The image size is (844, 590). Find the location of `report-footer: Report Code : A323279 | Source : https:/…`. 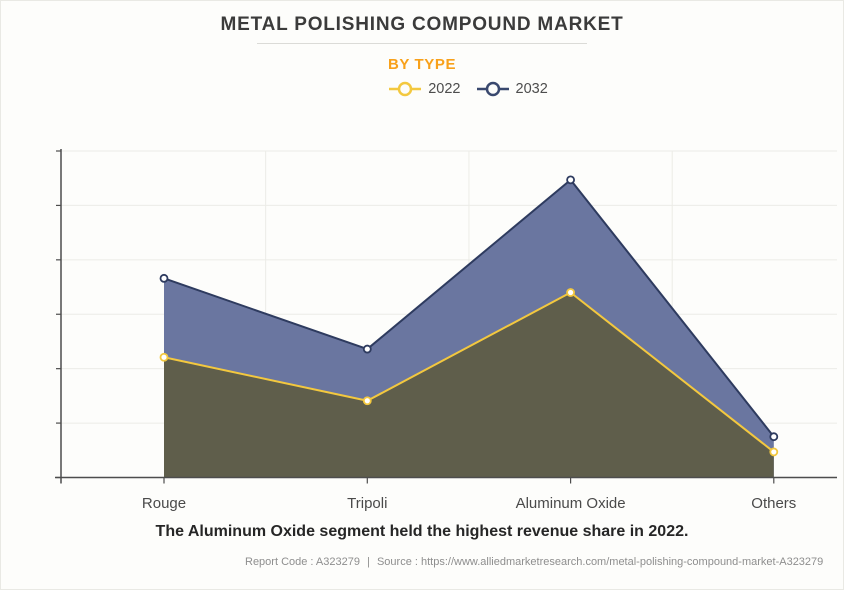

report-footer: Report Code : A323279 | Source : https:/… is located at coordinates (536, 562).